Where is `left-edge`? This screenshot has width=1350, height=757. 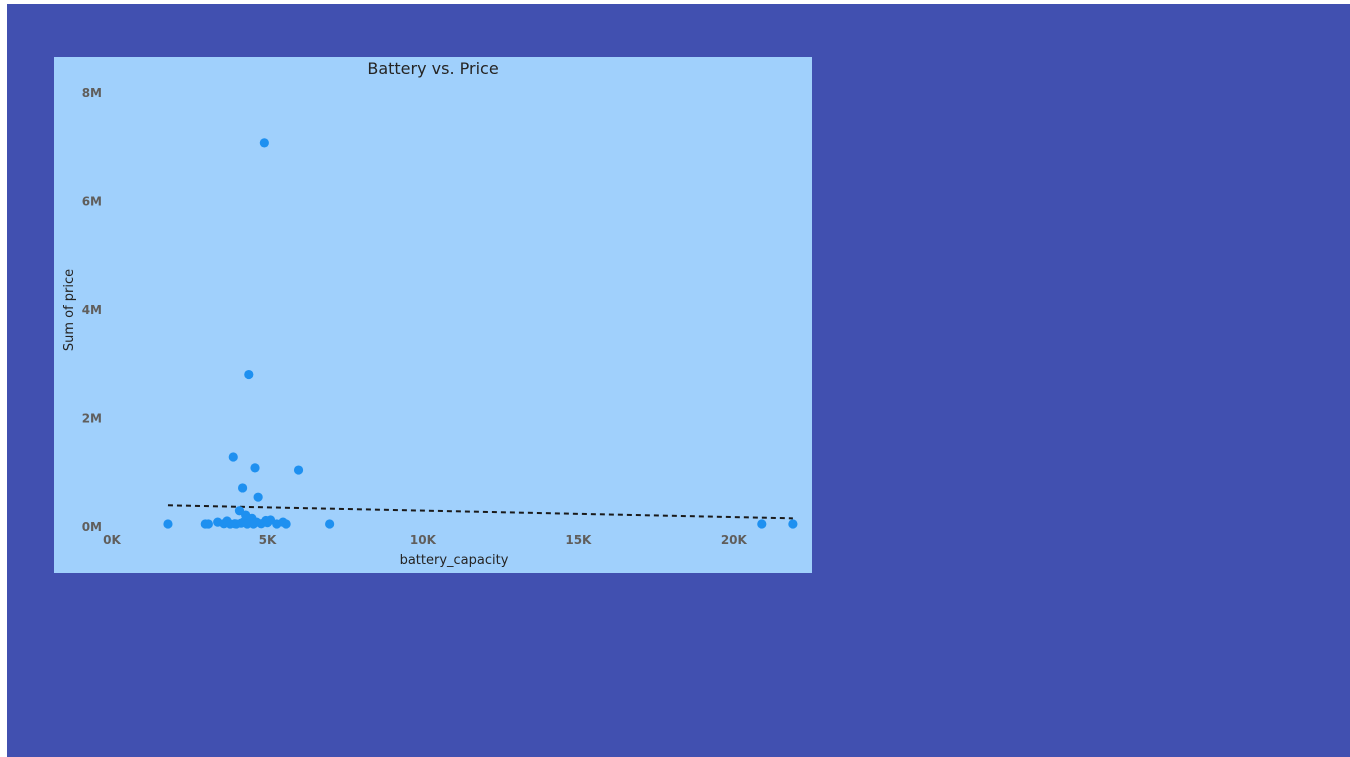
left-edge is located at coordinates (3, 380).